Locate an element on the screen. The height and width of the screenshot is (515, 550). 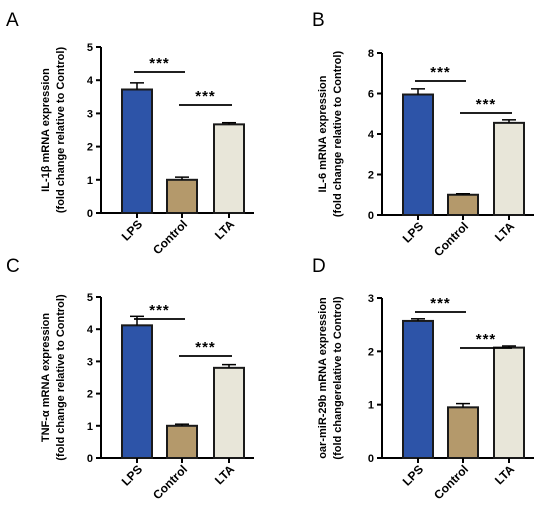
y-axis-label-2: (fold changerelative to Control) is located at coordinates (338, 378).